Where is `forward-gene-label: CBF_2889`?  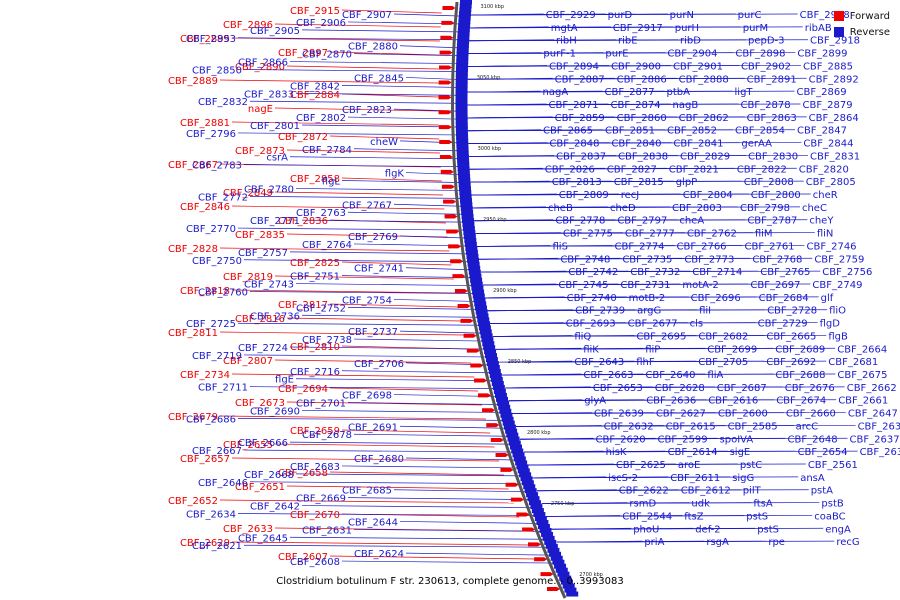
forward-gene-label: CBF_2889 is located at coordinates (193, 81).